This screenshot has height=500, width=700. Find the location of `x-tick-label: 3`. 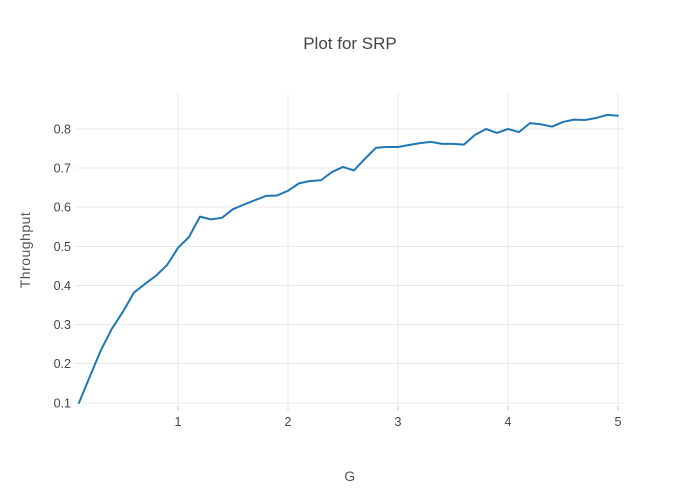

x-tick-label: 3 is located at coordinates (397, 422).